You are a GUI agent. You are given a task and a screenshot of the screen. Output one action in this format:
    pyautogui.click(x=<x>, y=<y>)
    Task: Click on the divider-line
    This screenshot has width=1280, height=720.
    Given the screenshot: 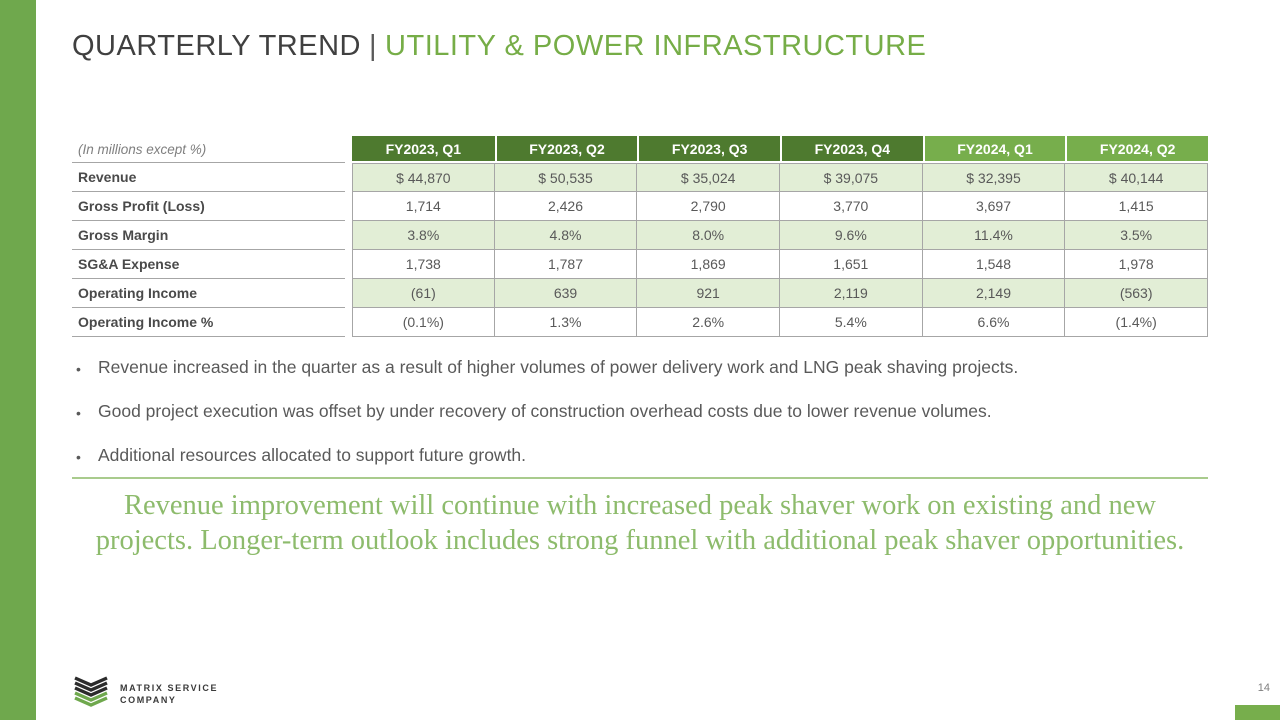 What is the action you would take?
    pyautogui.click(x=640, y=478)
    